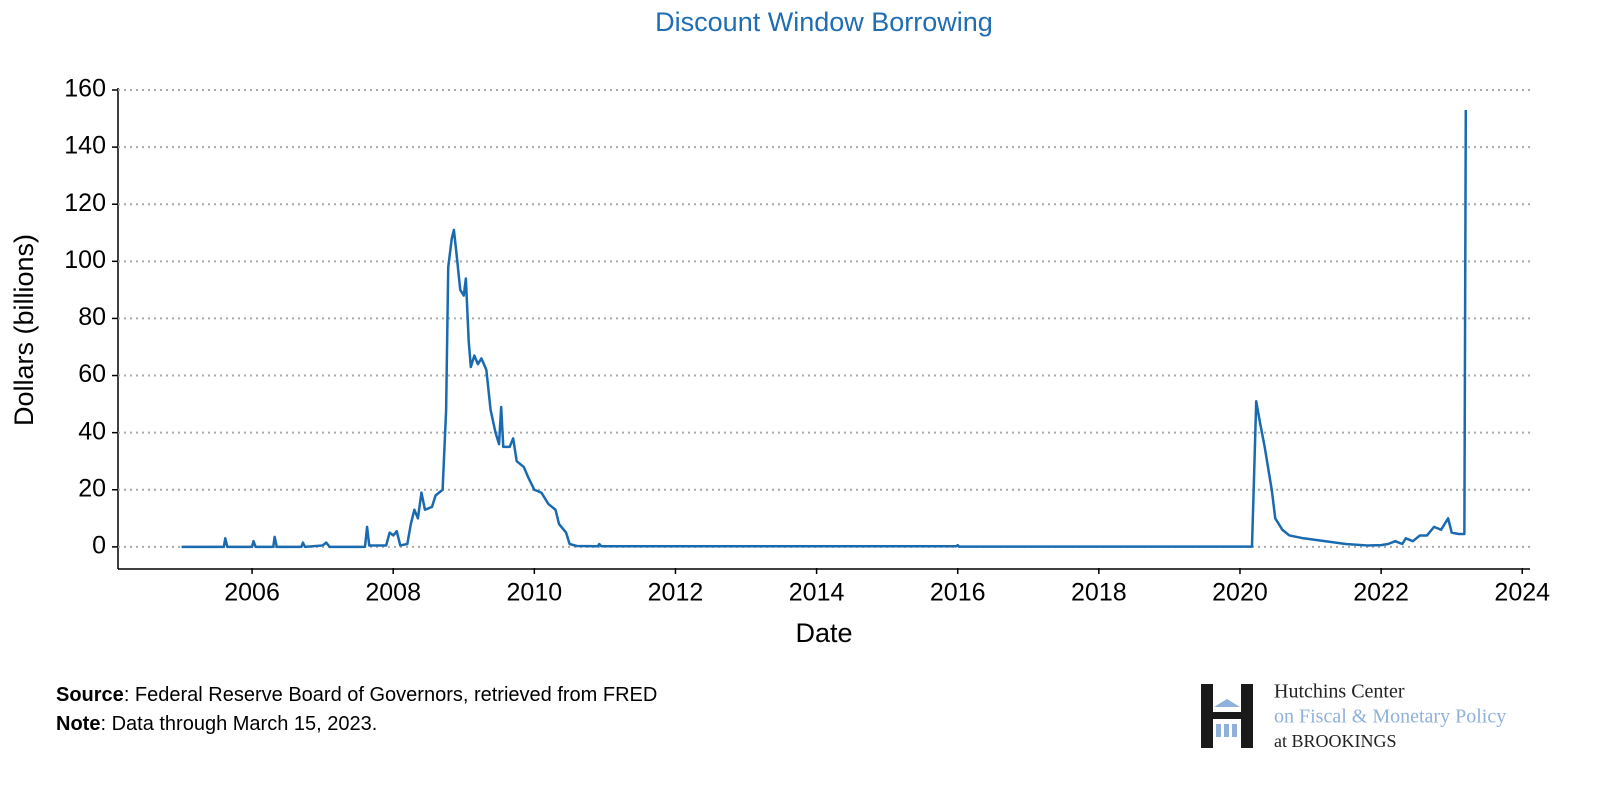  I want to click on y-axis-label: Dollars (billions), so click(24, 330).